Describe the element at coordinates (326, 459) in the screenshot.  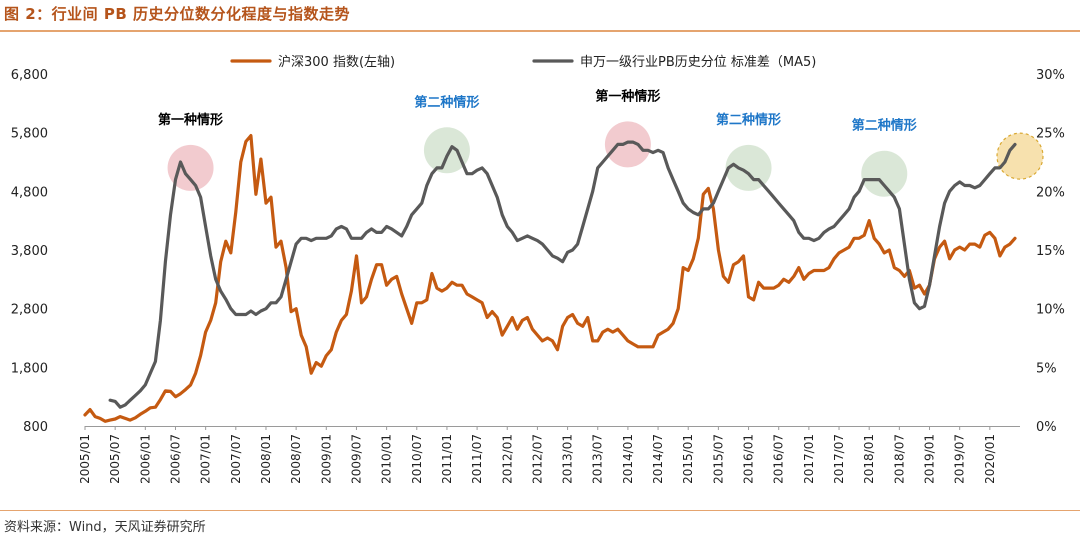
I see `x-tick-label: 2009/01` at that location.